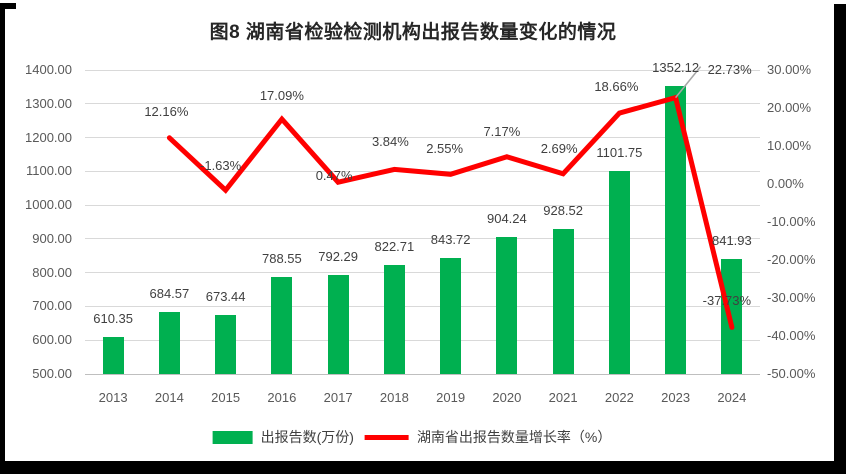 The image size is (846, 474). What do you see at coordinates (732, 316) in the screenshot?
I see `bar-2024` at bounding box center [732, 316].